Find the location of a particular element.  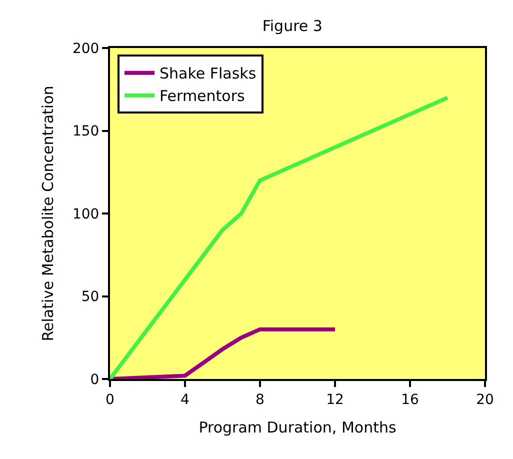

x-tick-label: 20 is located at coordinates (485, 400).